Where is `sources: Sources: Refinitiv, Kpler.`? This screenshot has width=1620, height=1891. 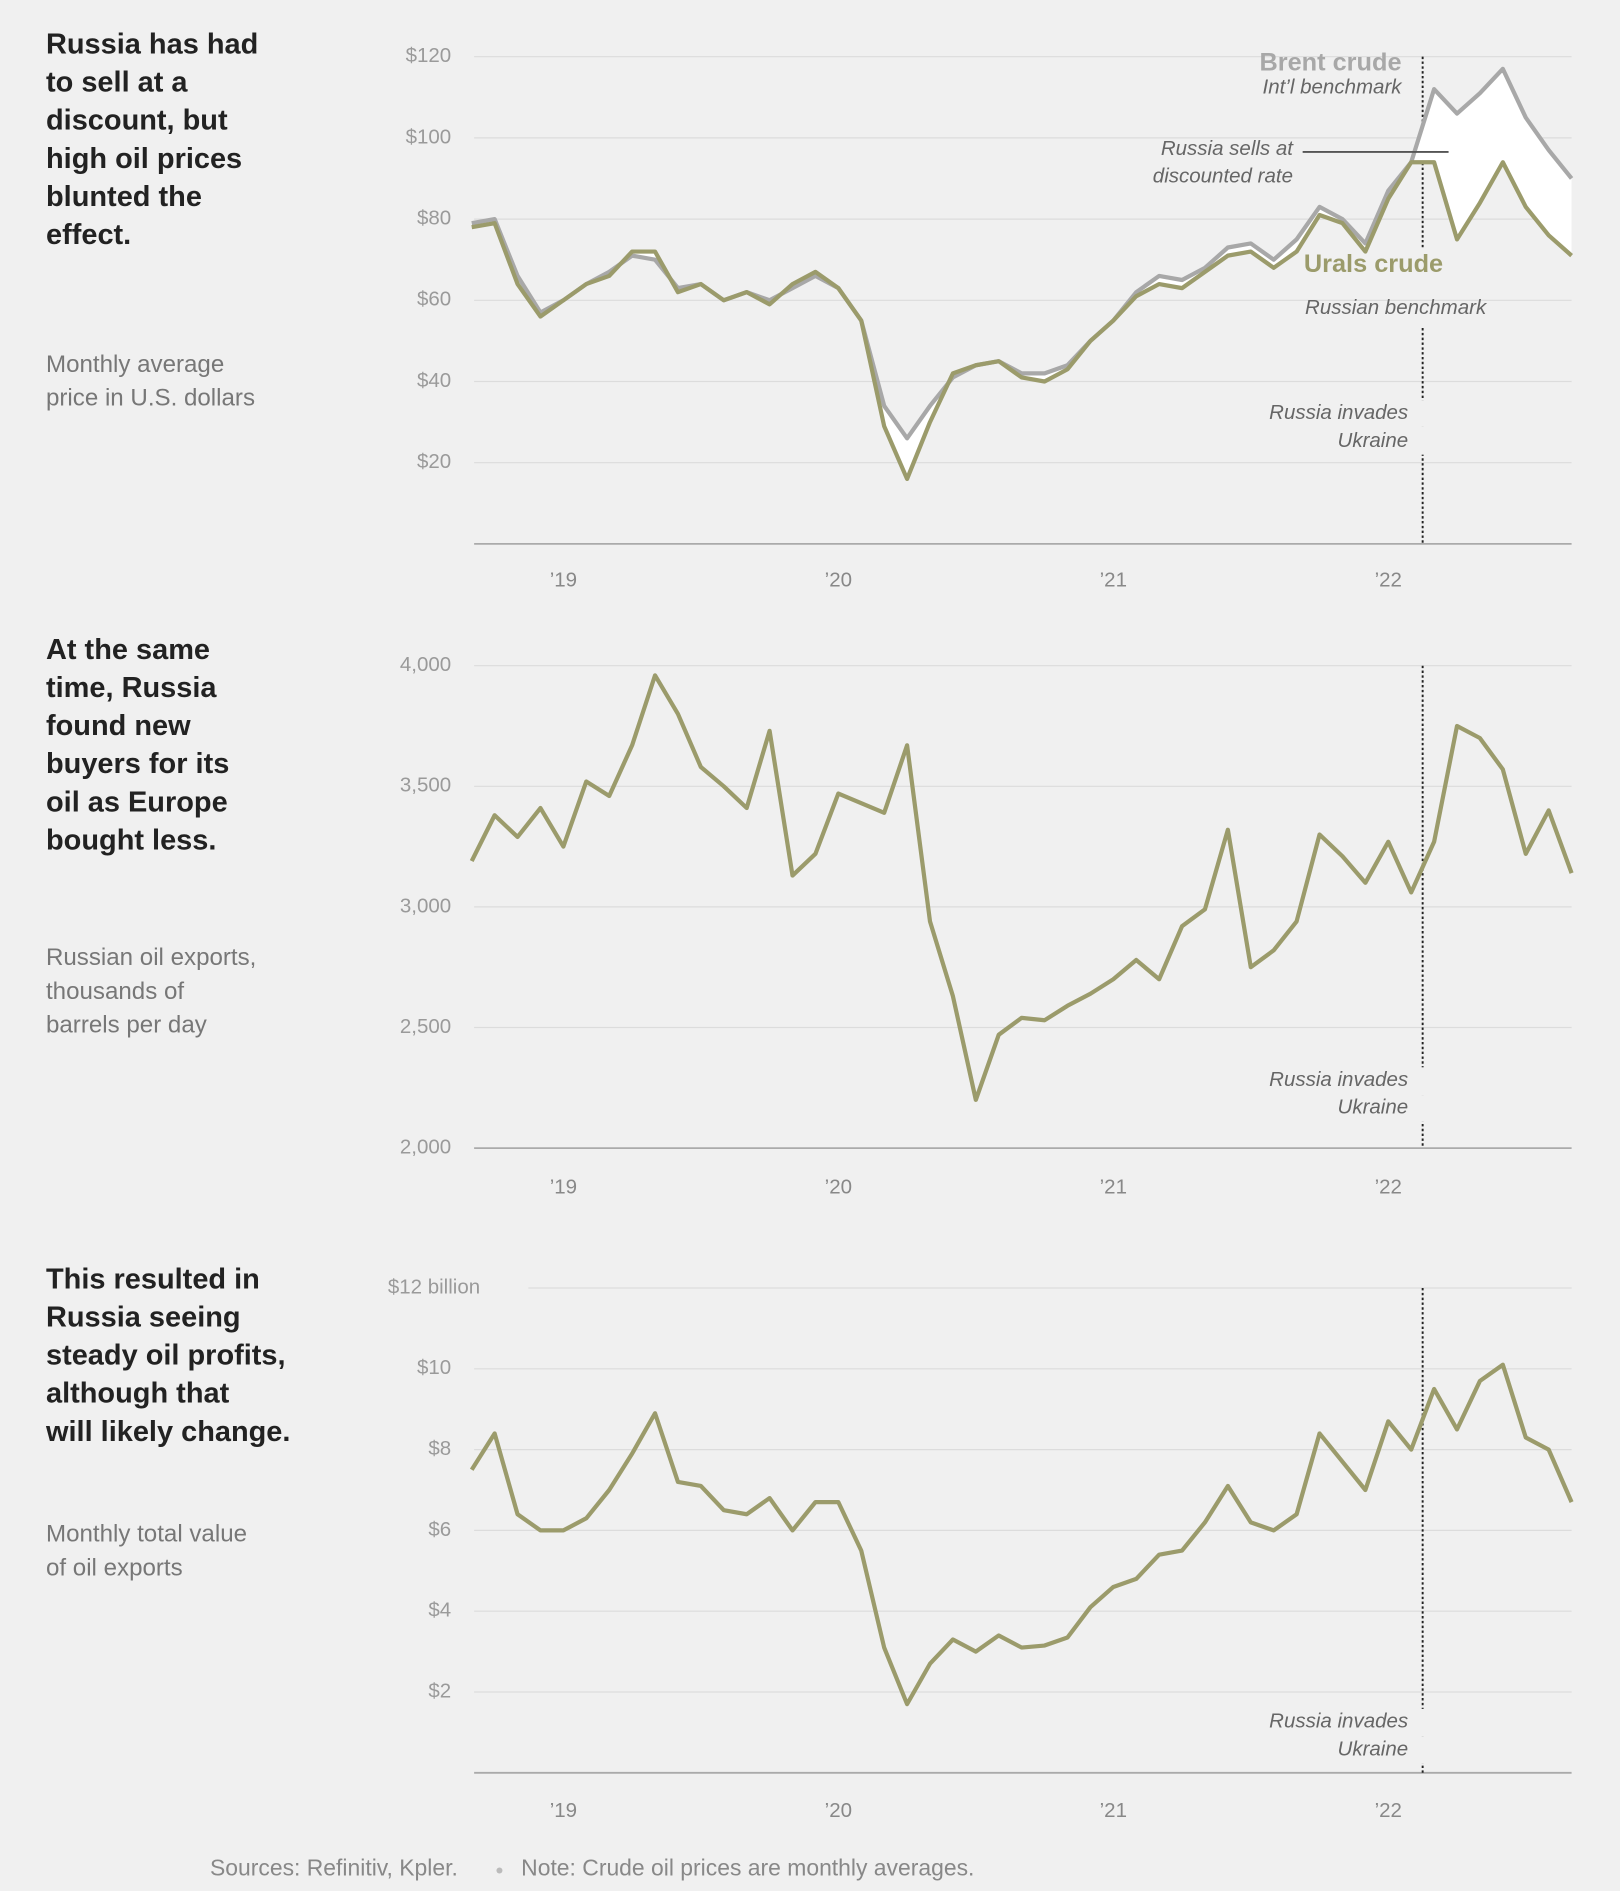 sources: Sources: Refinitiv, Kpler. is located at coordinates (334, 1867).